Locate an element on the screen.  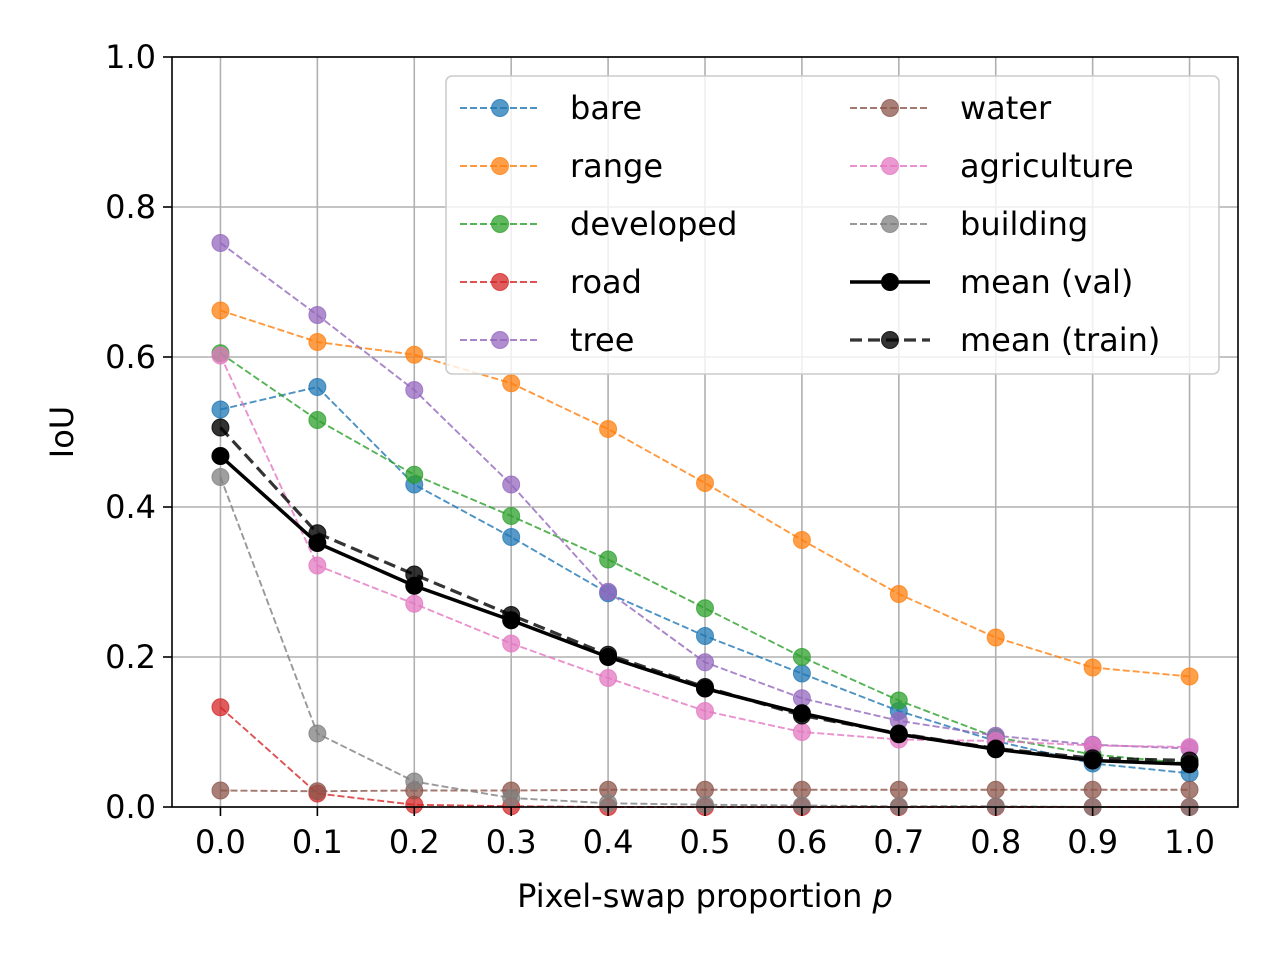
x-axis-variable: p is located at coordinates (882, 896).